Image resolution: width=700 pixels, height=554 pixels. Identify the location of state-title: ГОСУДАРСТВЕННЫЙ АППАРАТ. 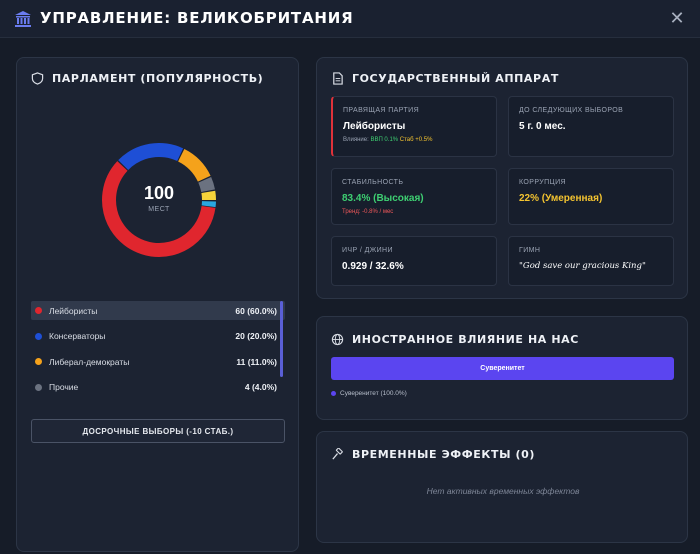
(445, 78).